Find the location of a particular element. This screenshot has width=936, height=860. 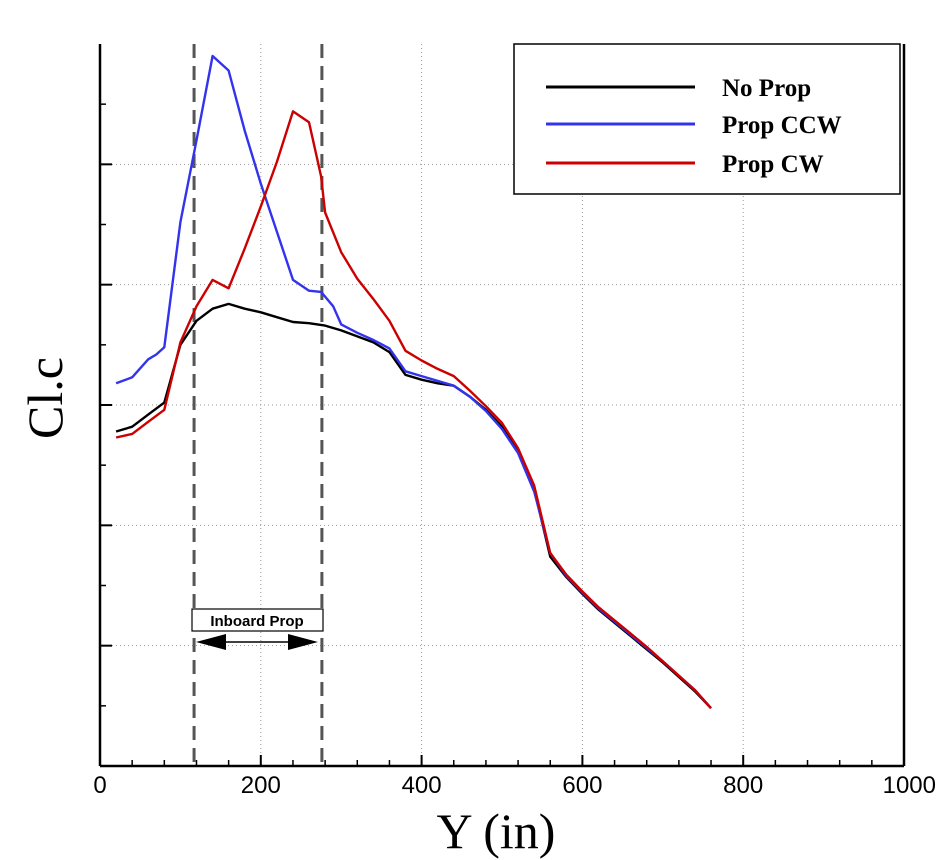

x-tick-label-600: 600 is located at coordinates (582, 785).